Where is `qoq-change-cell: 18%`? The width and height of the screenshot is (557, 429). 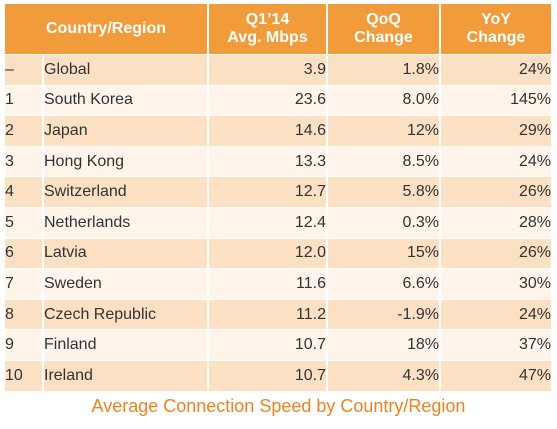 qoq-change-cell: 18% is located at coordinates (383, 345).